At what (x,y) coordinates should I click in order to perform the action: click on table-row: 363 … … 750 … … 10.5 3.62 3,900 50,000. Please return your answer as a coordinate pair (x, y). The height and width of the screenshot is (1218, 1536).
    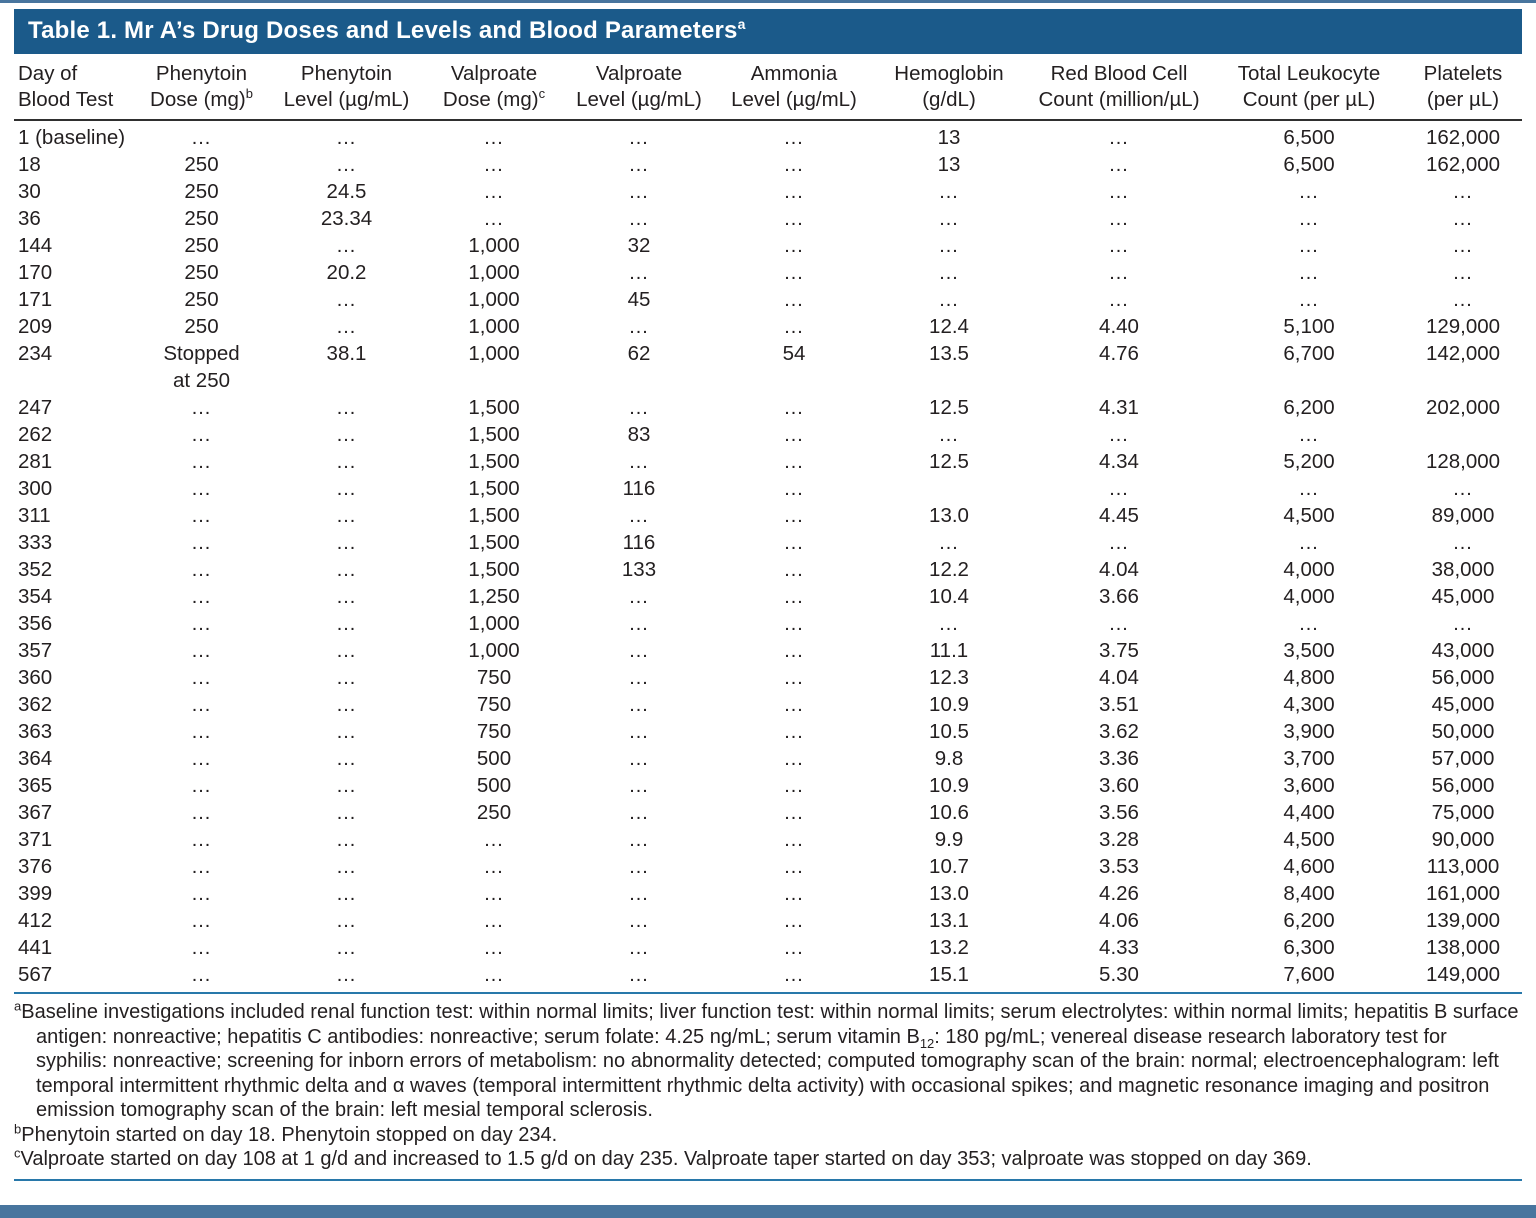
    Looking at the image, I should click on (768, 731).